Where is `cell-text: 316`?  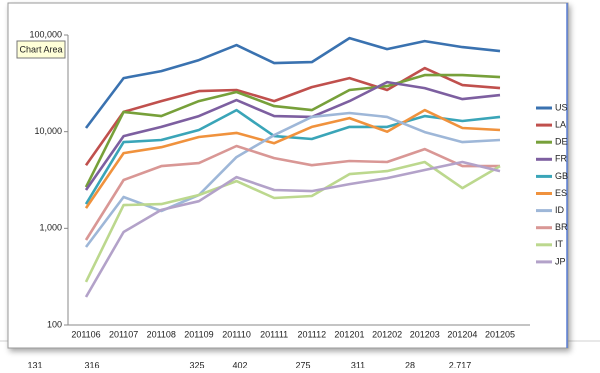
cell-text: 316 is located at coordinates (91, 364).